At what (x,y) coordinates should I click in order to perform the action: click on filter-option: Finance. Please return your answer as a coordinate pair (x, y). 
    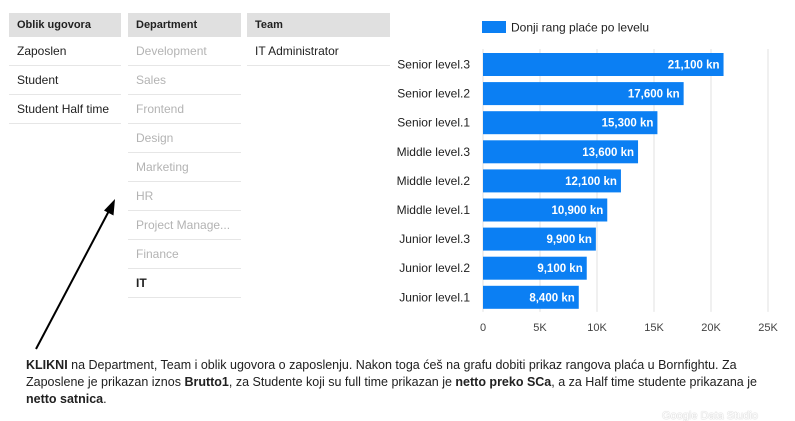
    Looking at the image, I should click on (184, 254).